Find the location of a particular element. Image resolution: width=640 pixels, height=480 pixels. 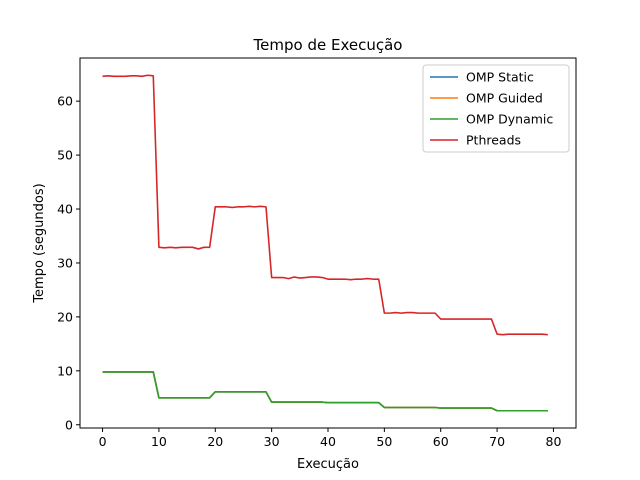

x-tick-label: 80 is located at coordinates (554, 441).